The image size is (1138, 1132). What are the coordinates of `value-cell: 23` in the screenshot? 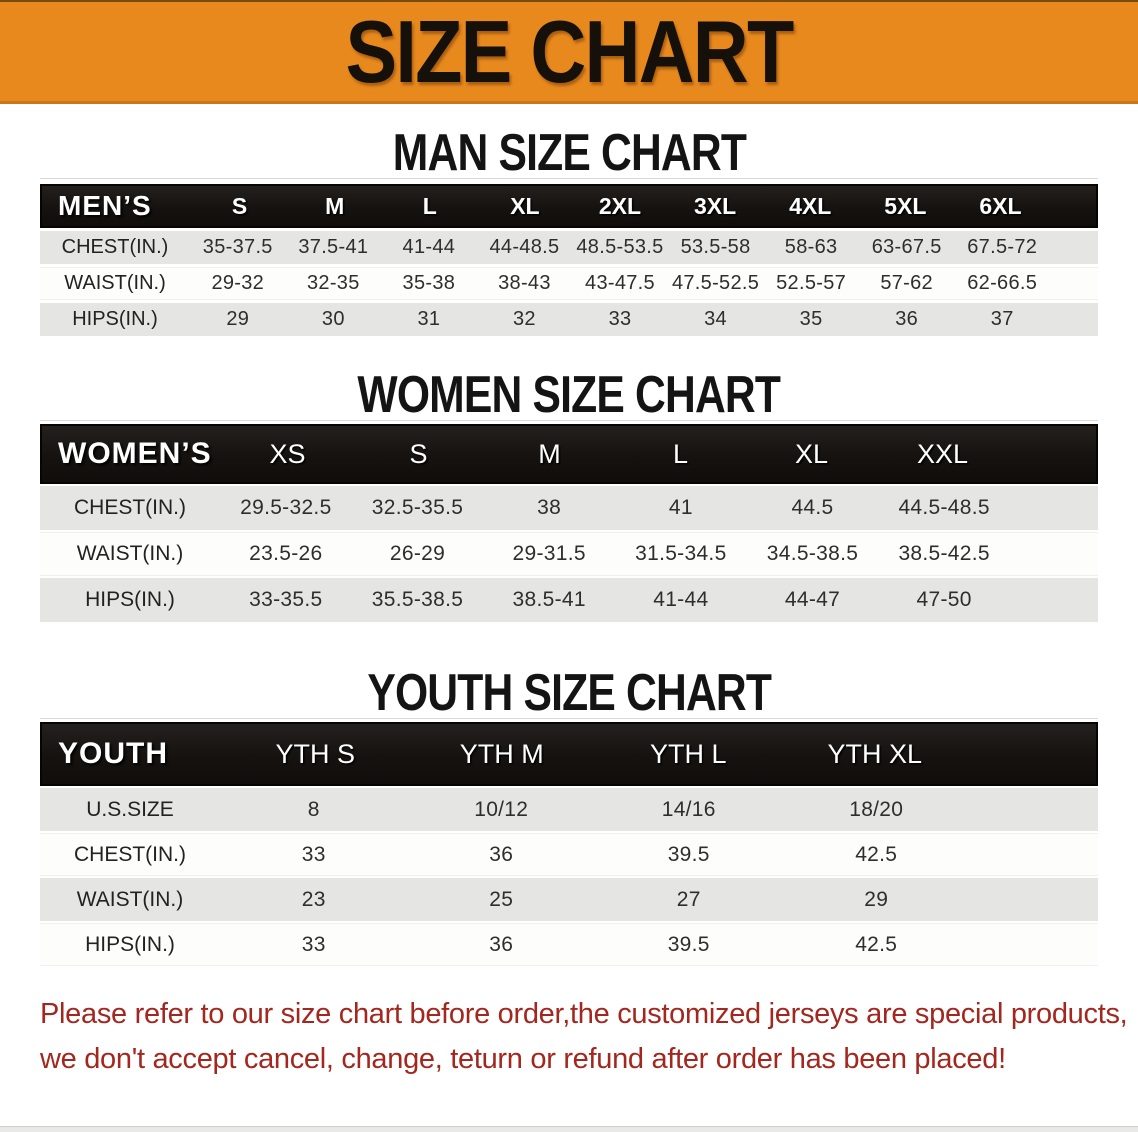 It's located at (313, 899).